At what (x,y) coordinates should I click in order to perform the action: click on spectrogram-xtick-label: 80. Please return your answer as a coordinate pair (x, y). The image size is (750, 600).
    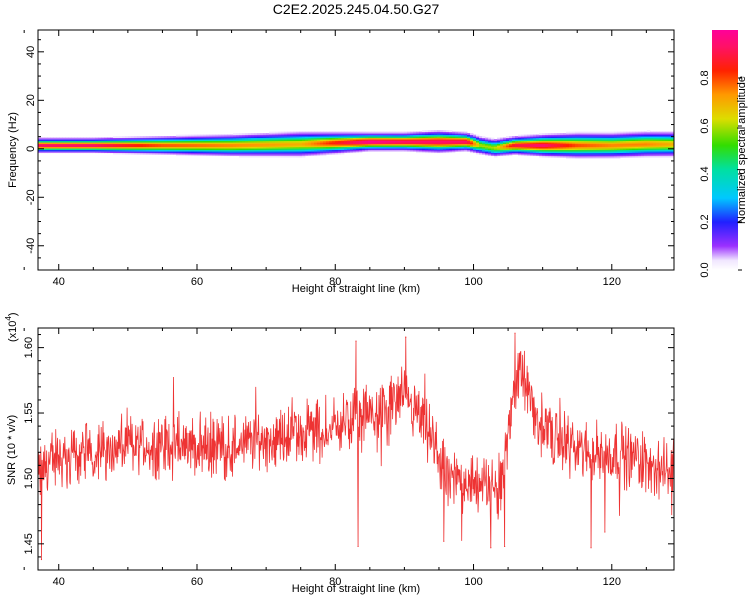
    Looking at the image, I should click on (335, 282).